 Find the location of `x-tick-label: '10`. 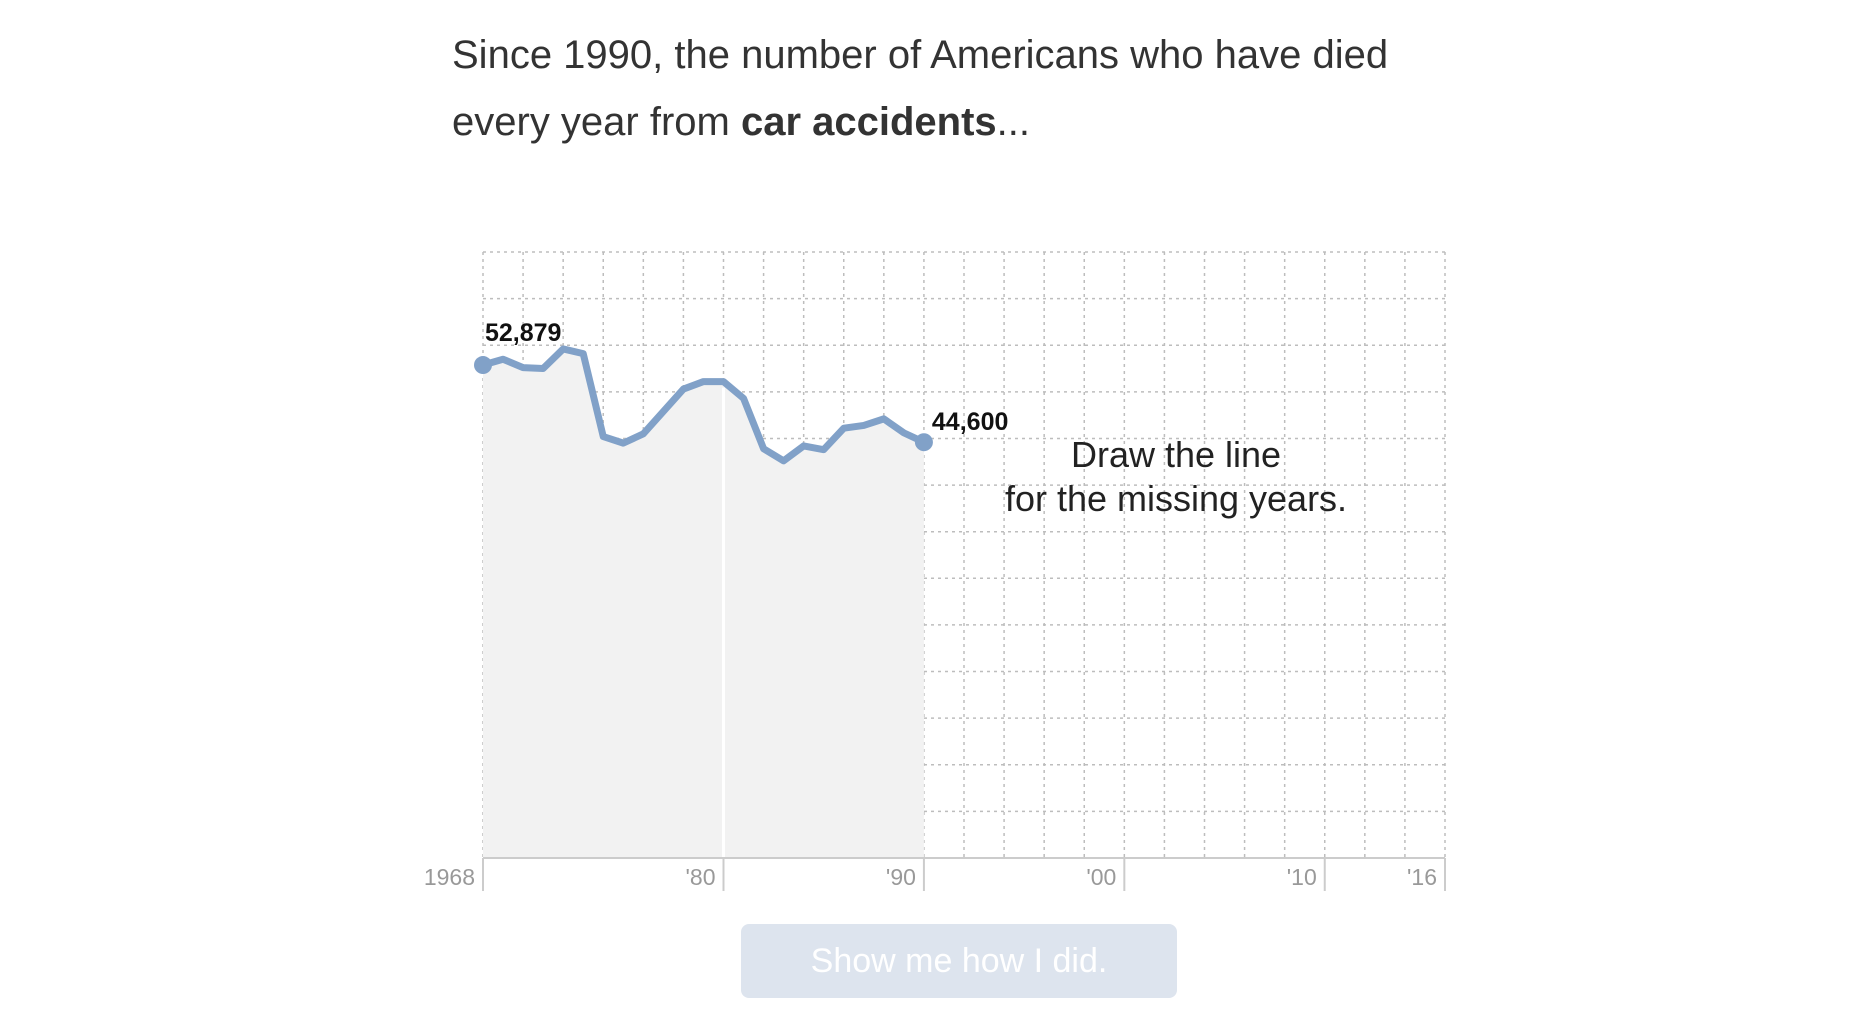

x-tick-label: '10 is located at coordinates (1302, 877).